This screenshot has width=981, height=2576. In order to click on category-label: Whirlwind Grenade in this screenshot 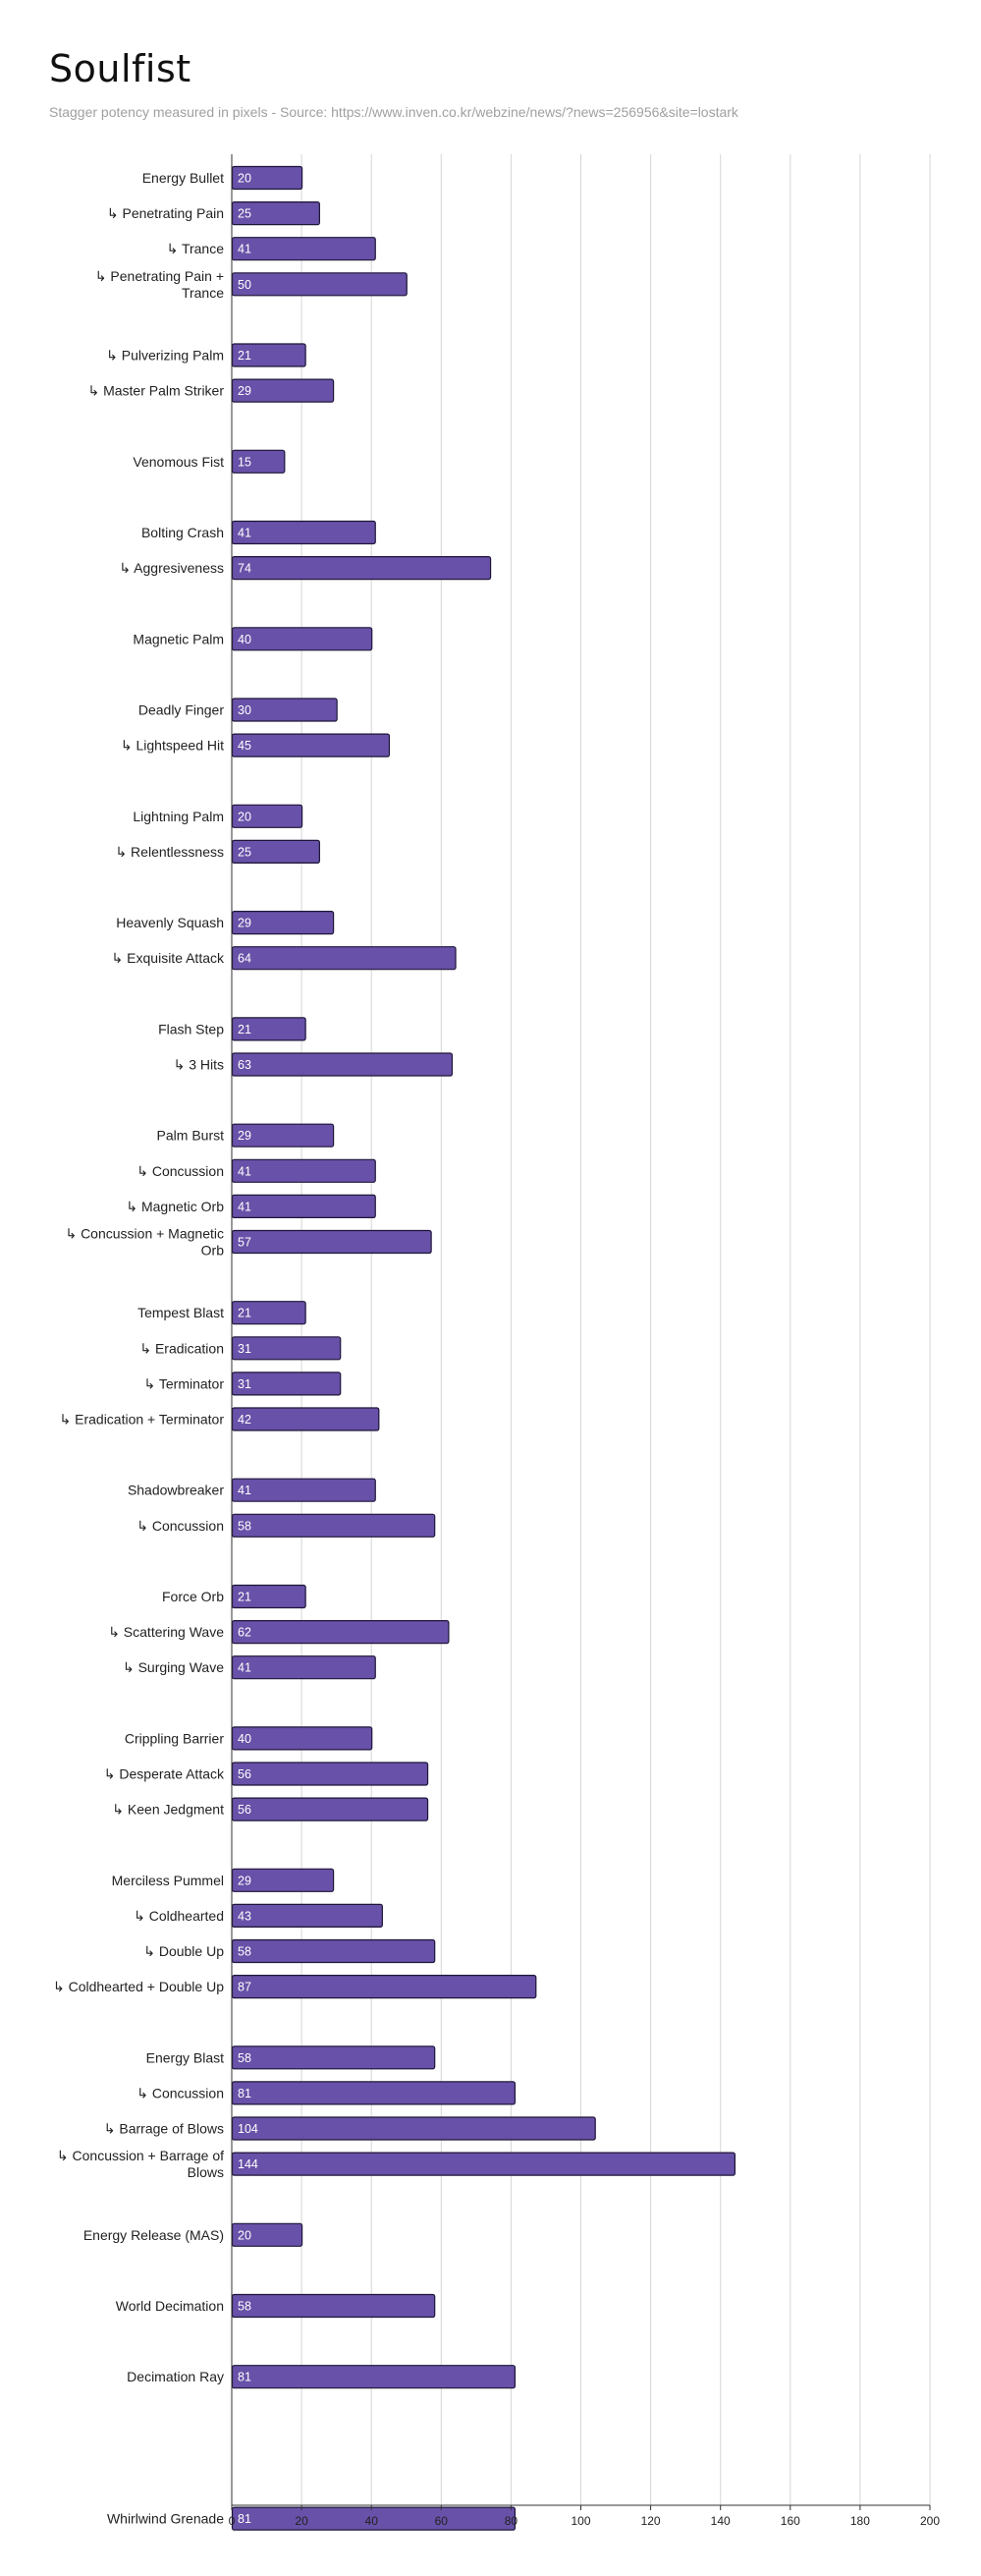, I will do `click(165, 2519)`.